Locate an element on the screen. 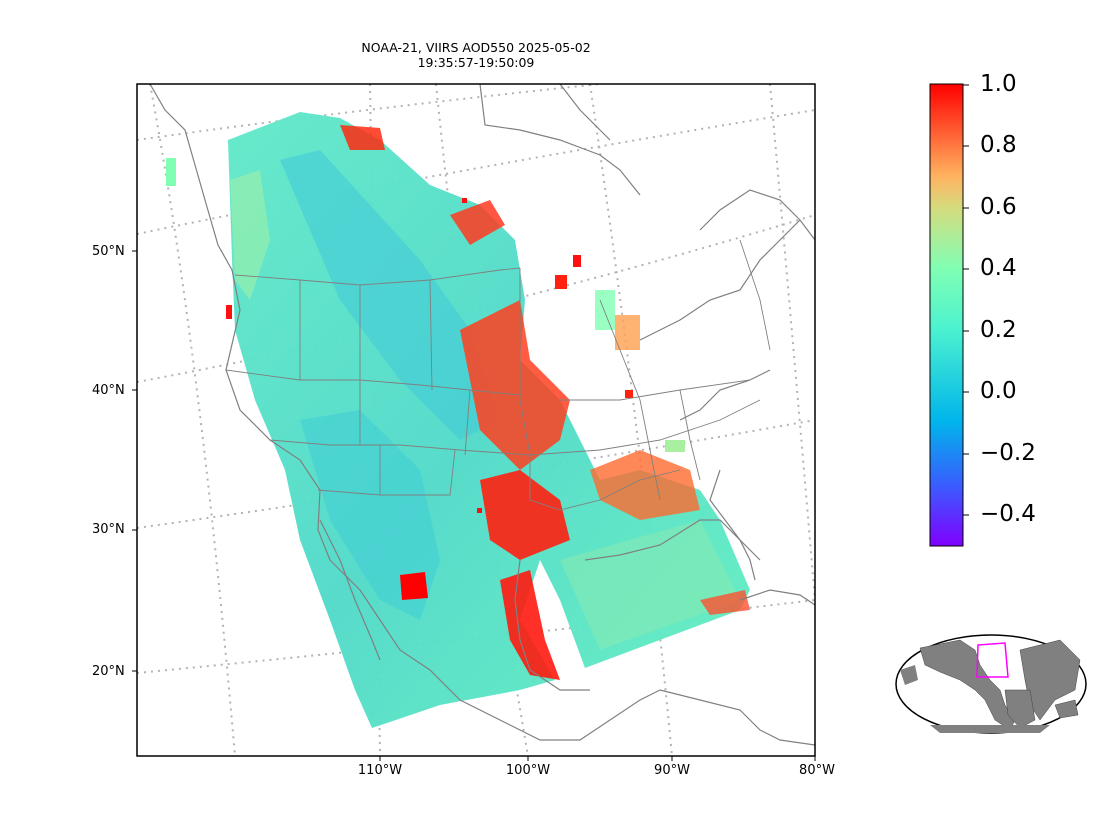  inset-region-box is located at coordinates (992, 660).